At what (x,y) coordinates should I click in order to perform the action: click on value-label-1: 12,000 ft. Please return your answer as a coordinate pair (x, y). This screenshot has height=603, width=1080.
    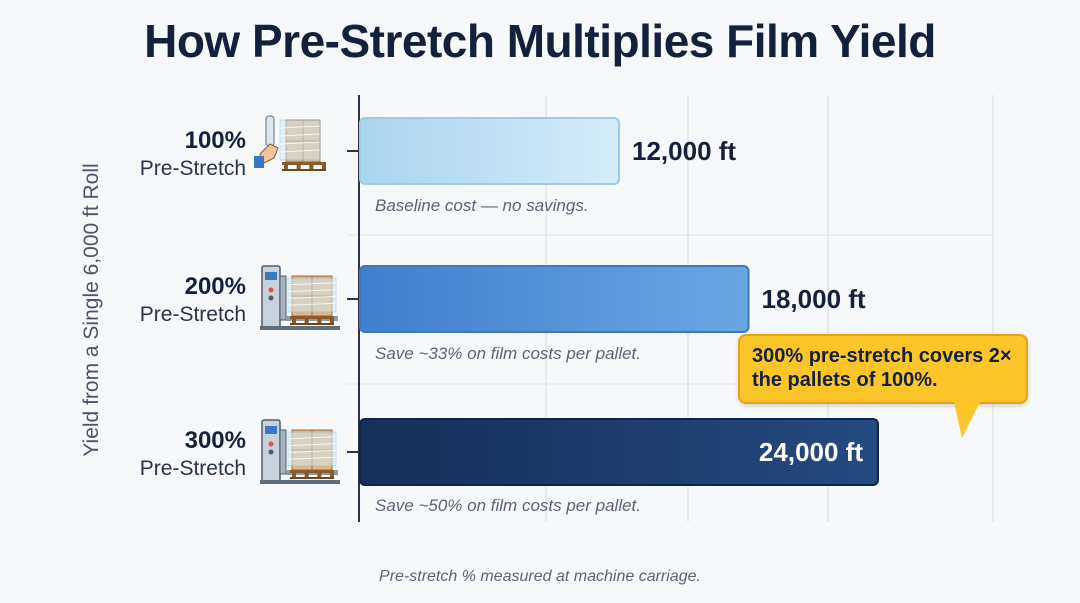
    Looking at the image, I should click on (684, 151).